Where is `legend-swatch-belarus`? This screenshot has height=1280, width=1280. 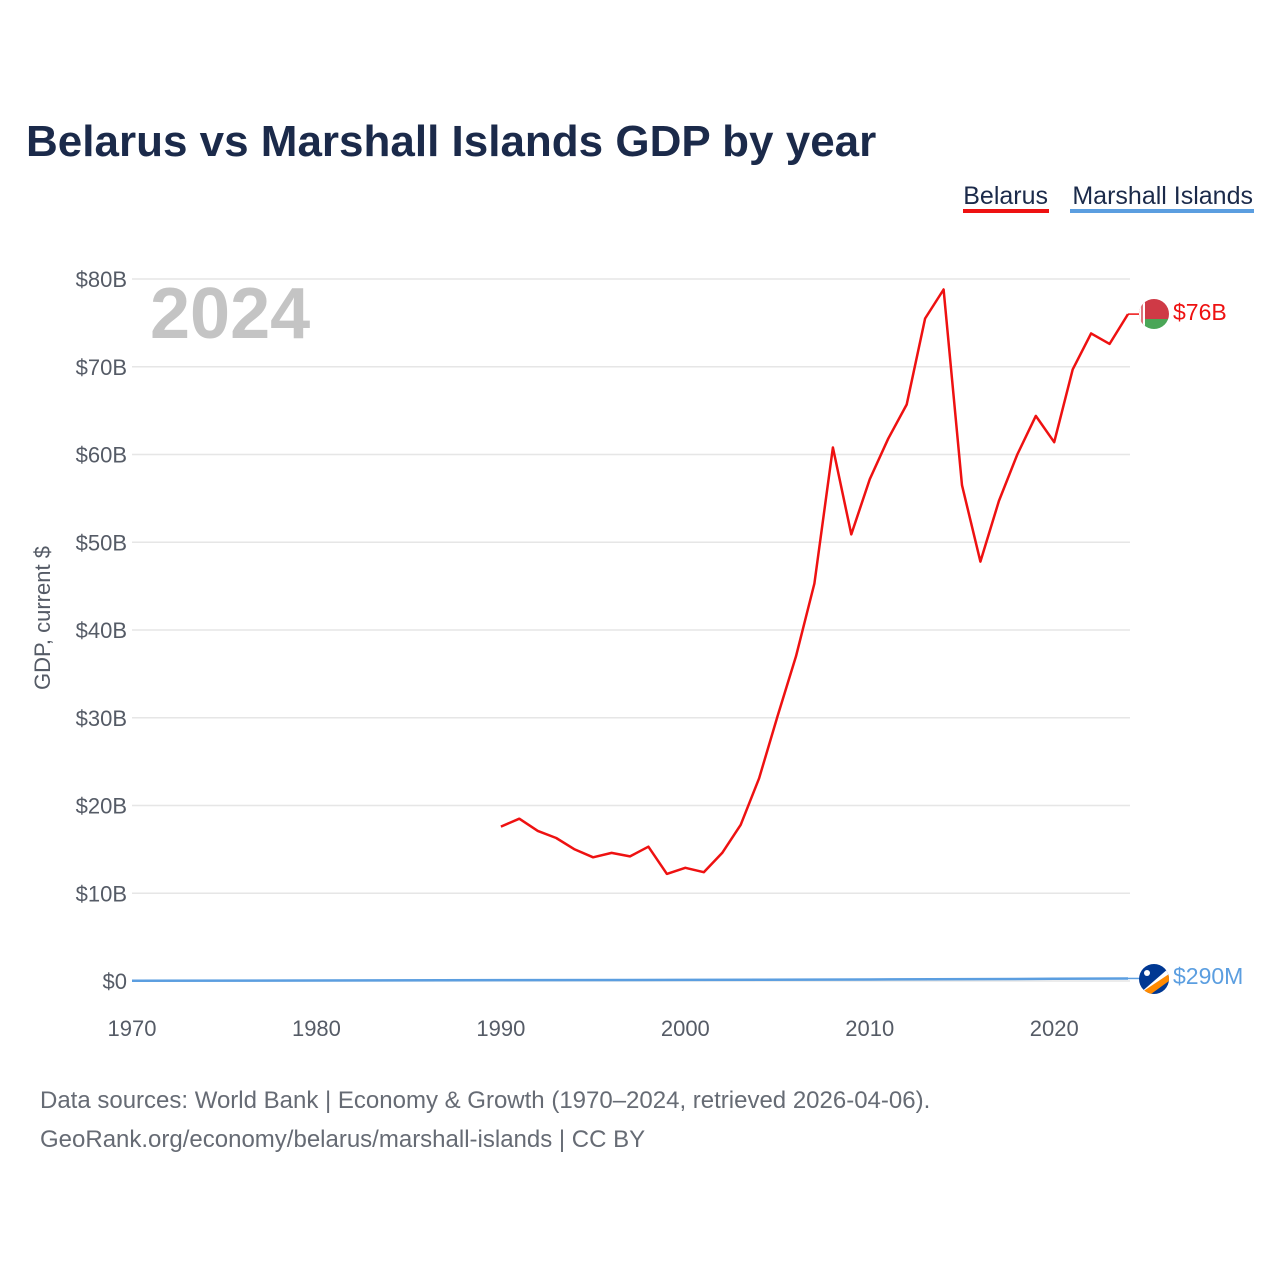 legend-swatch-belarus is located at coordinates (1006, 211).